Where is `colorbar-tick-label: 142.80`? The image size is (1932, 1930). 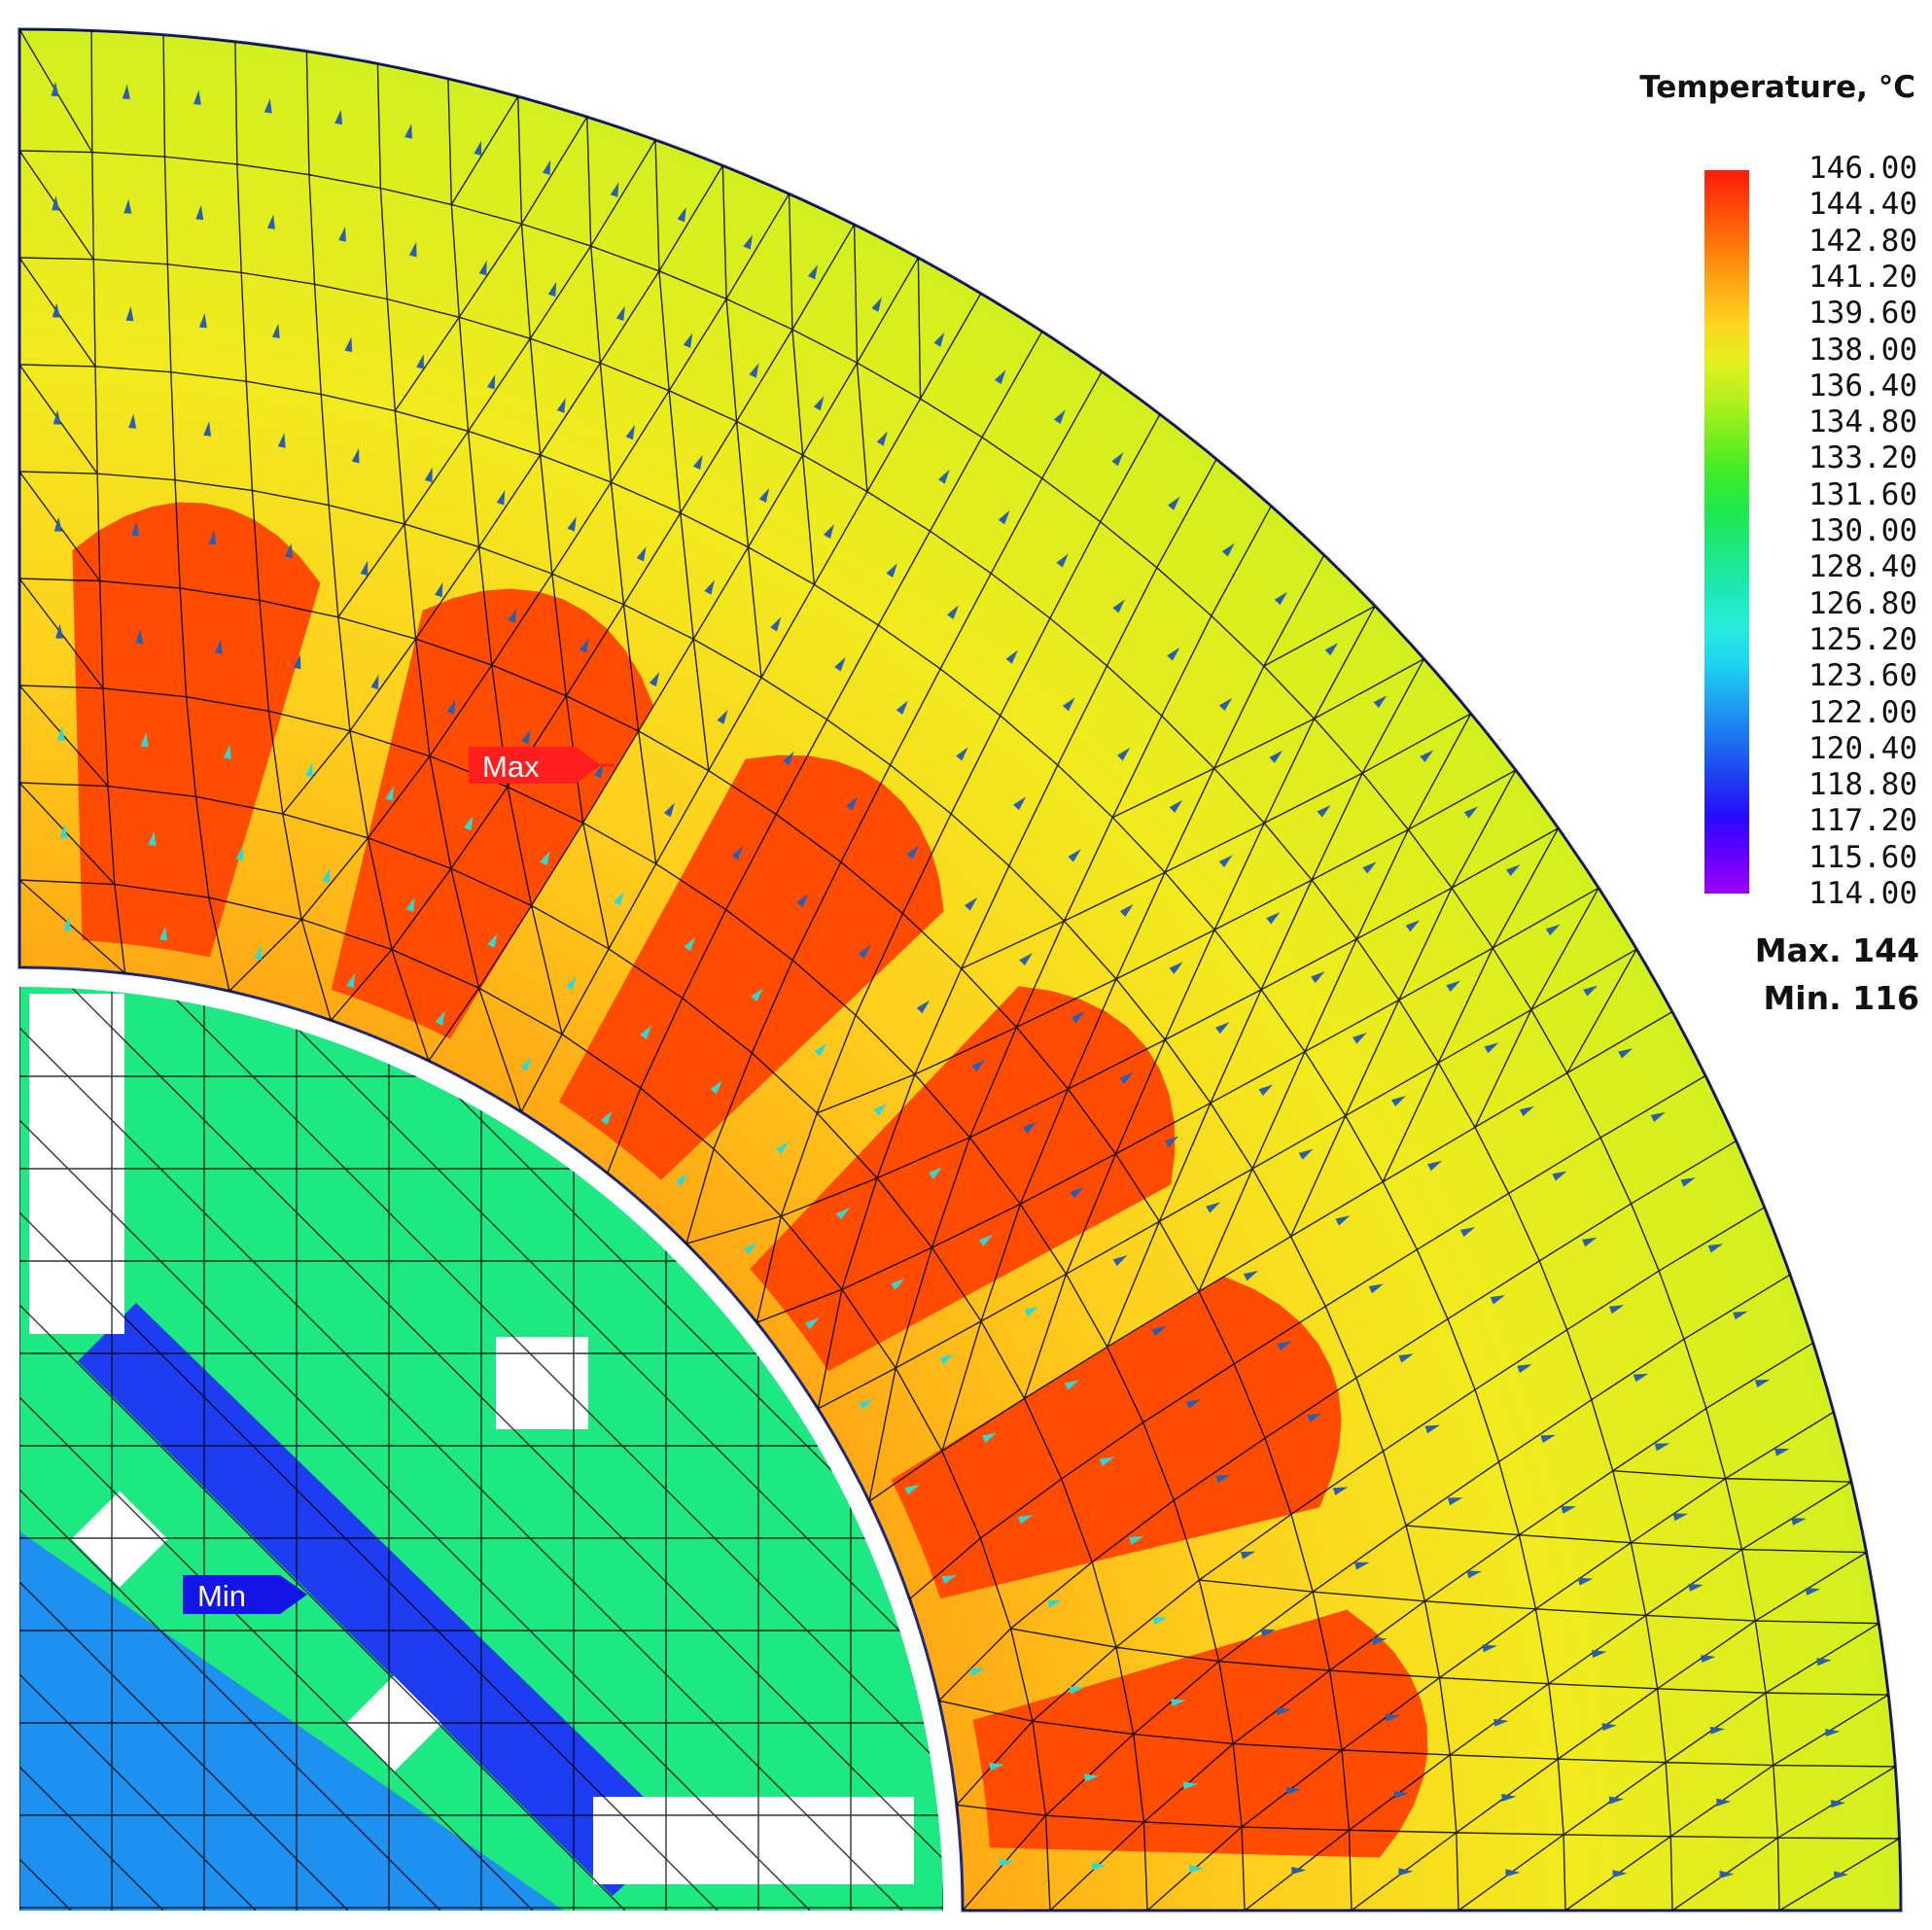 colorbar-tick-label: 142.80 is located at coordinates (1863, 241).